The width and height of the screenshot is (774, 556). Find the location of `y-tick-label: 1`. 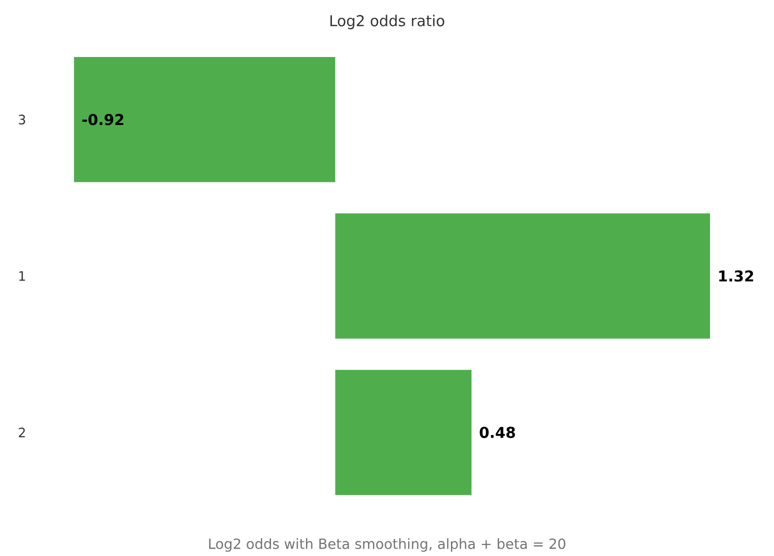

y-tick-label: 1 is located at coordinates (22, 276).